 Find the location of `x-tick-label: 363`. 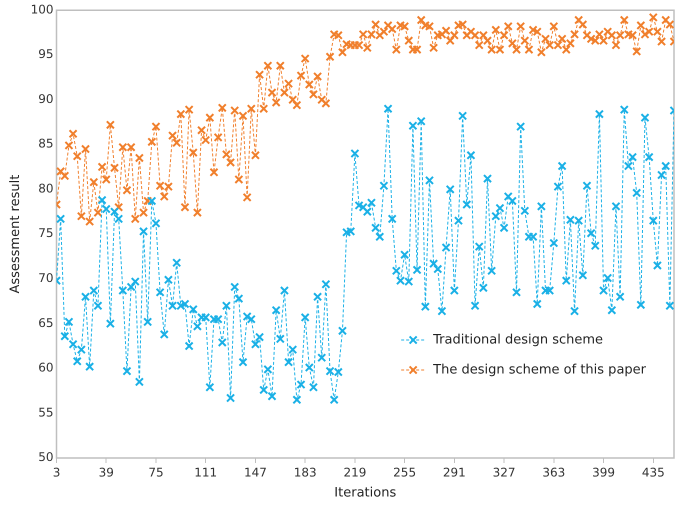

x-tick-label: 363 is located at coordinates (554, 472).